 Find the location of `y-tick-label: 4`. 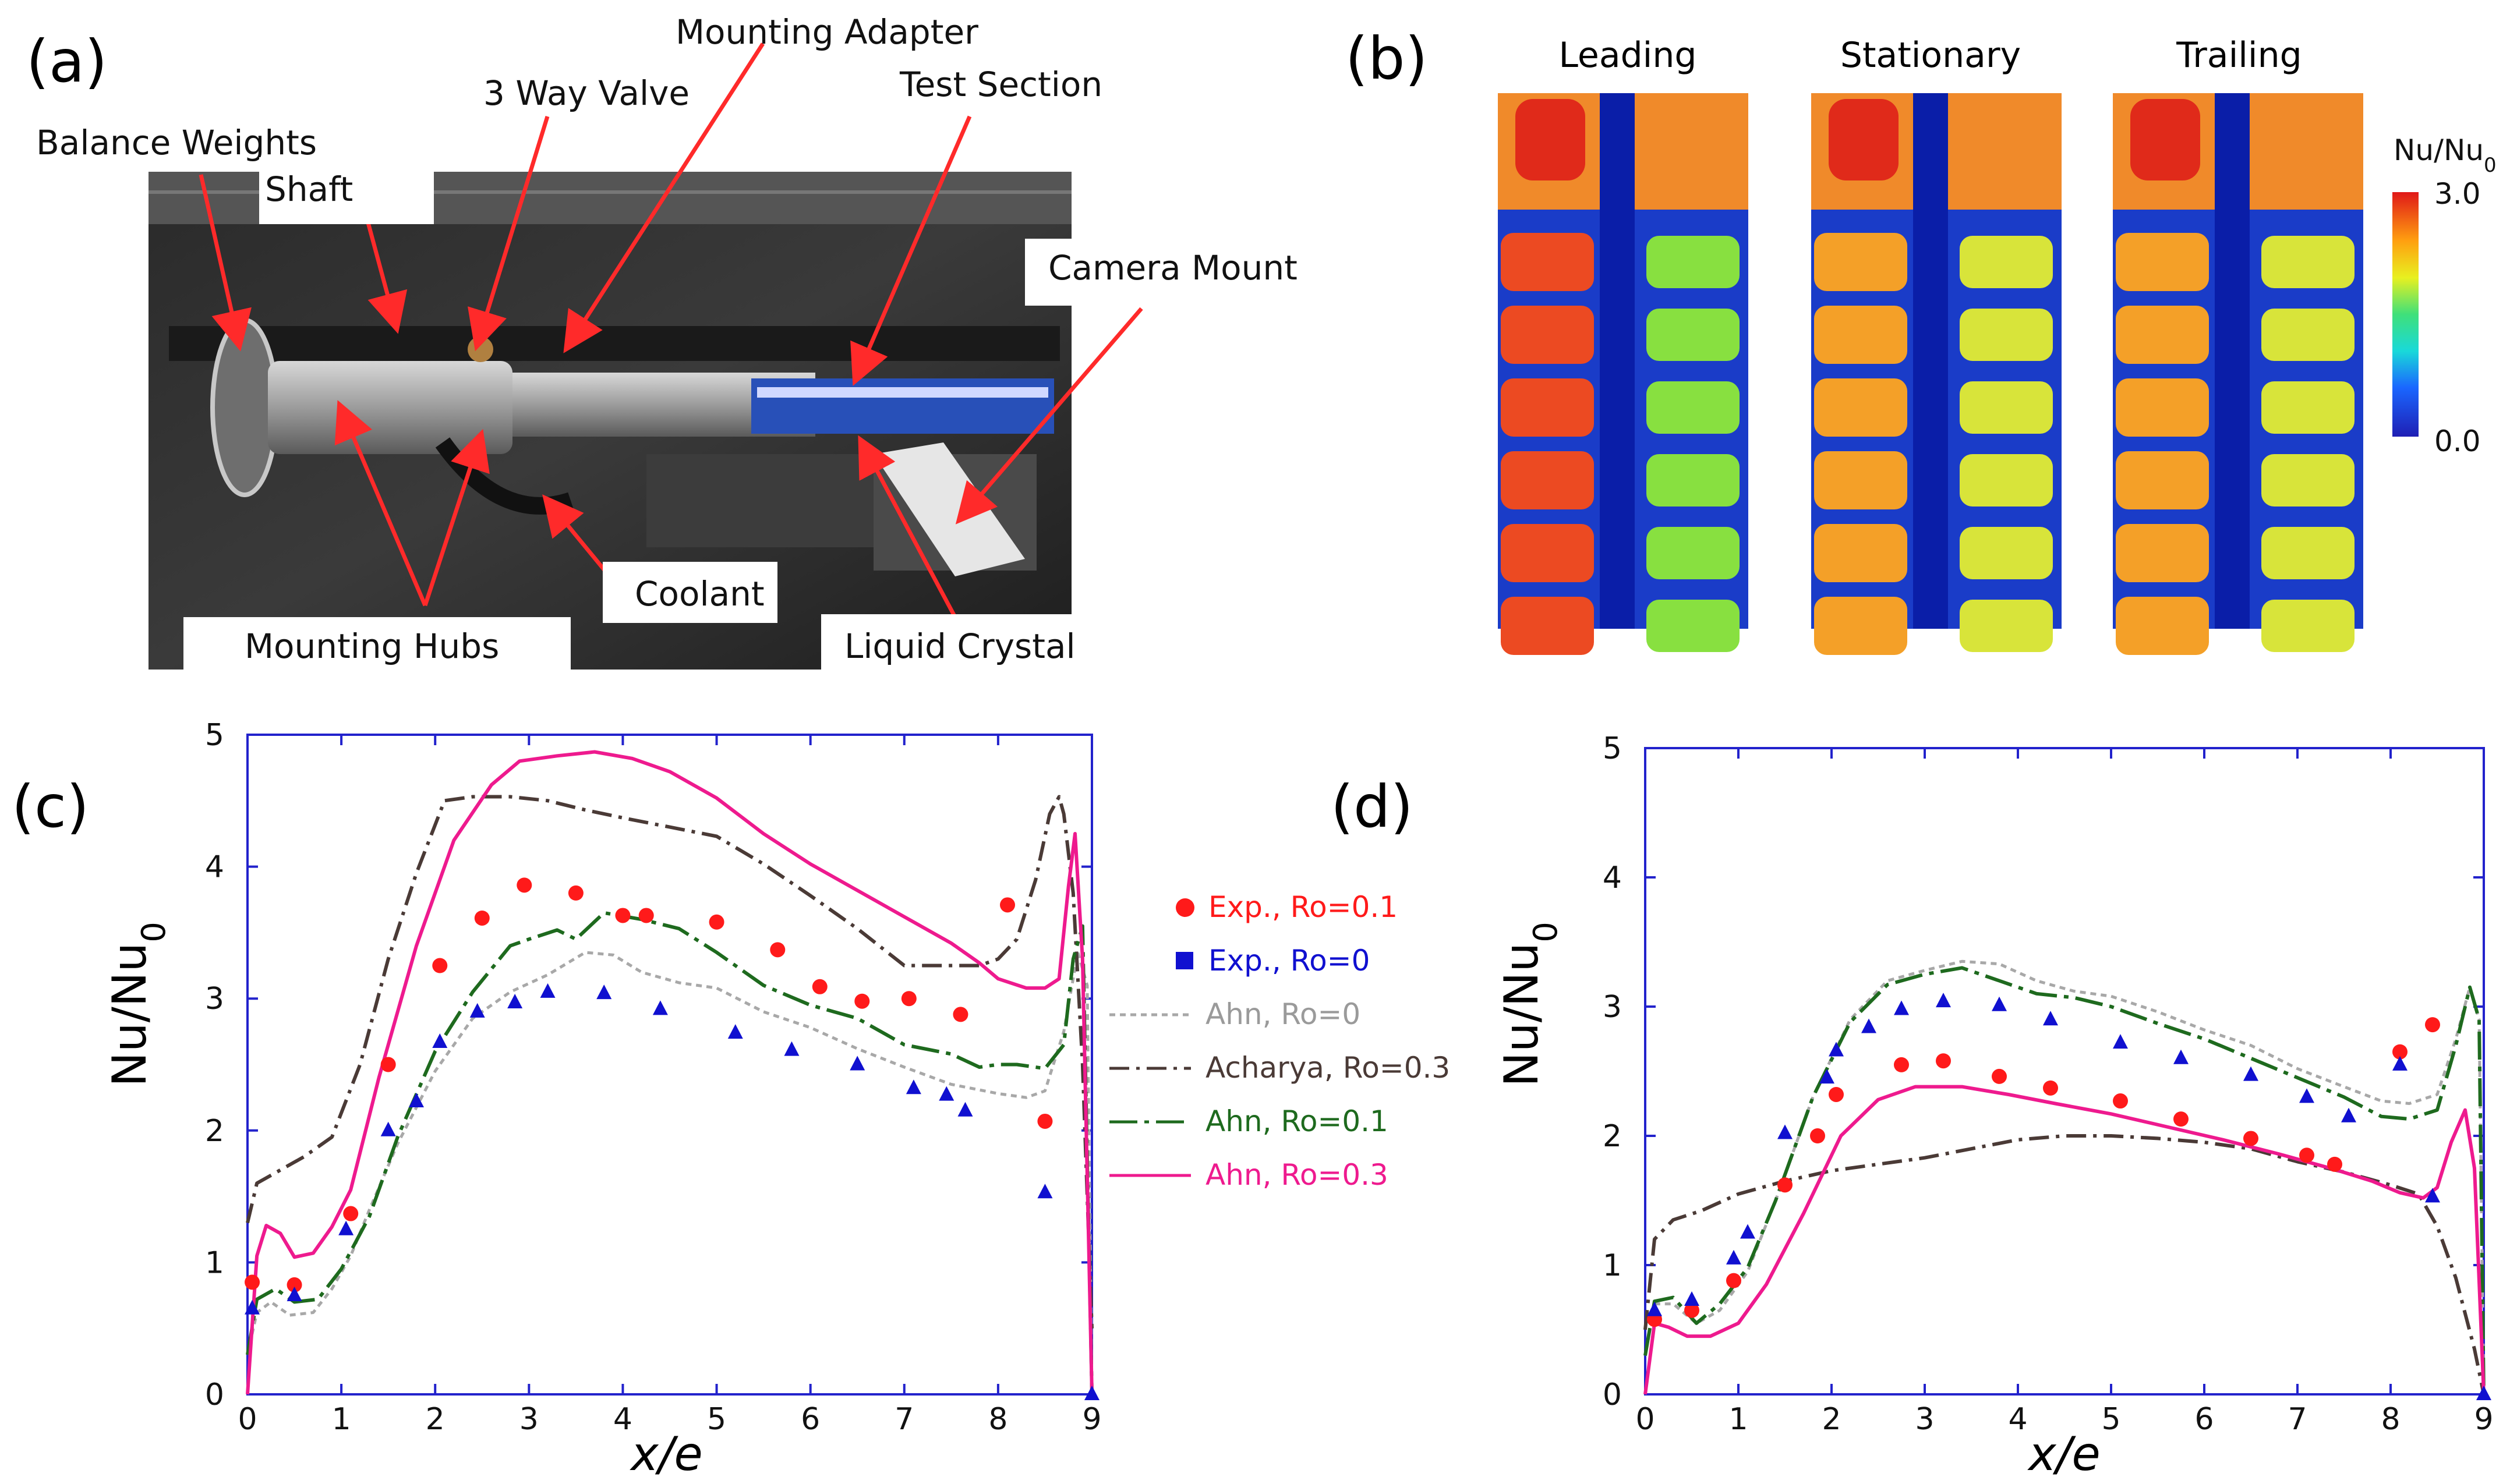

y-tick-label: 4 is located at coordinates (1612, 878).